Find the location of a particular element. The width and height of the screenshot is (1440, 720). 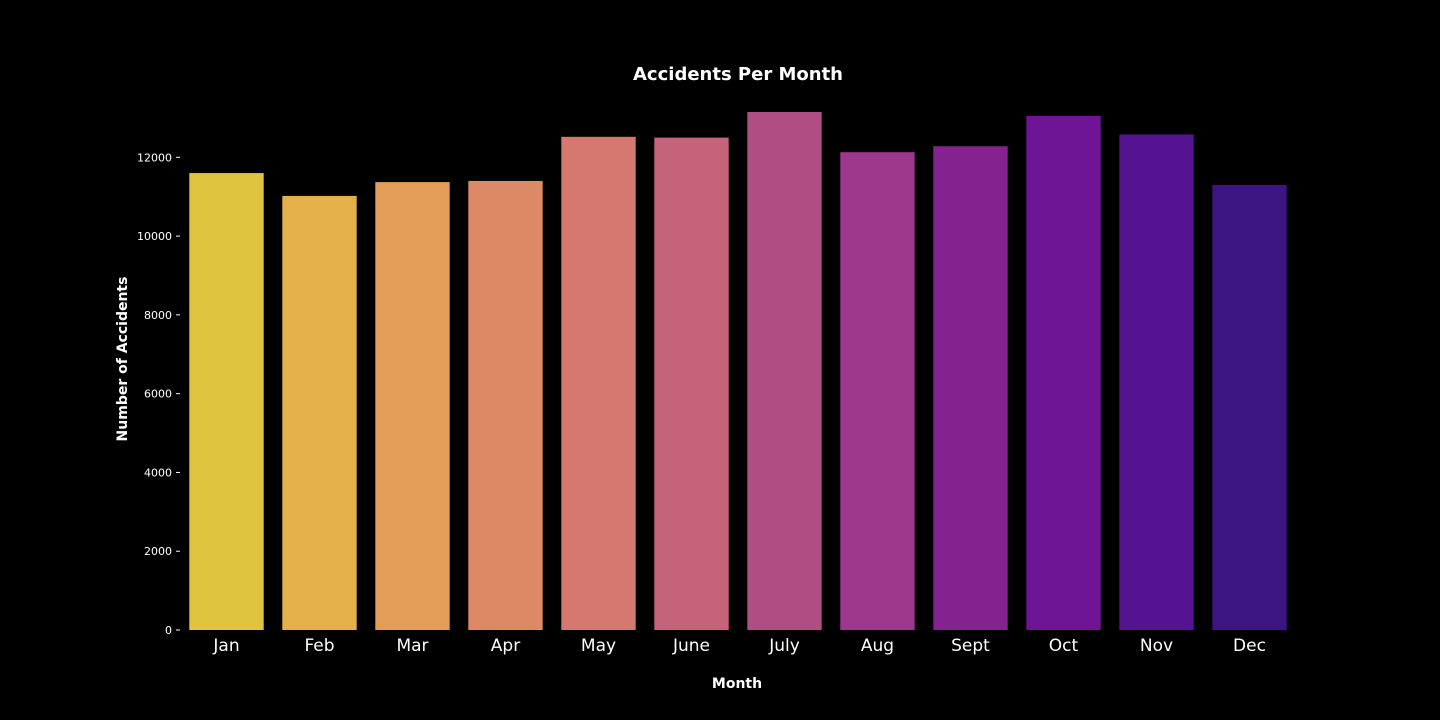

x-tick-label: Oct is located at coordinates (1064, 646).